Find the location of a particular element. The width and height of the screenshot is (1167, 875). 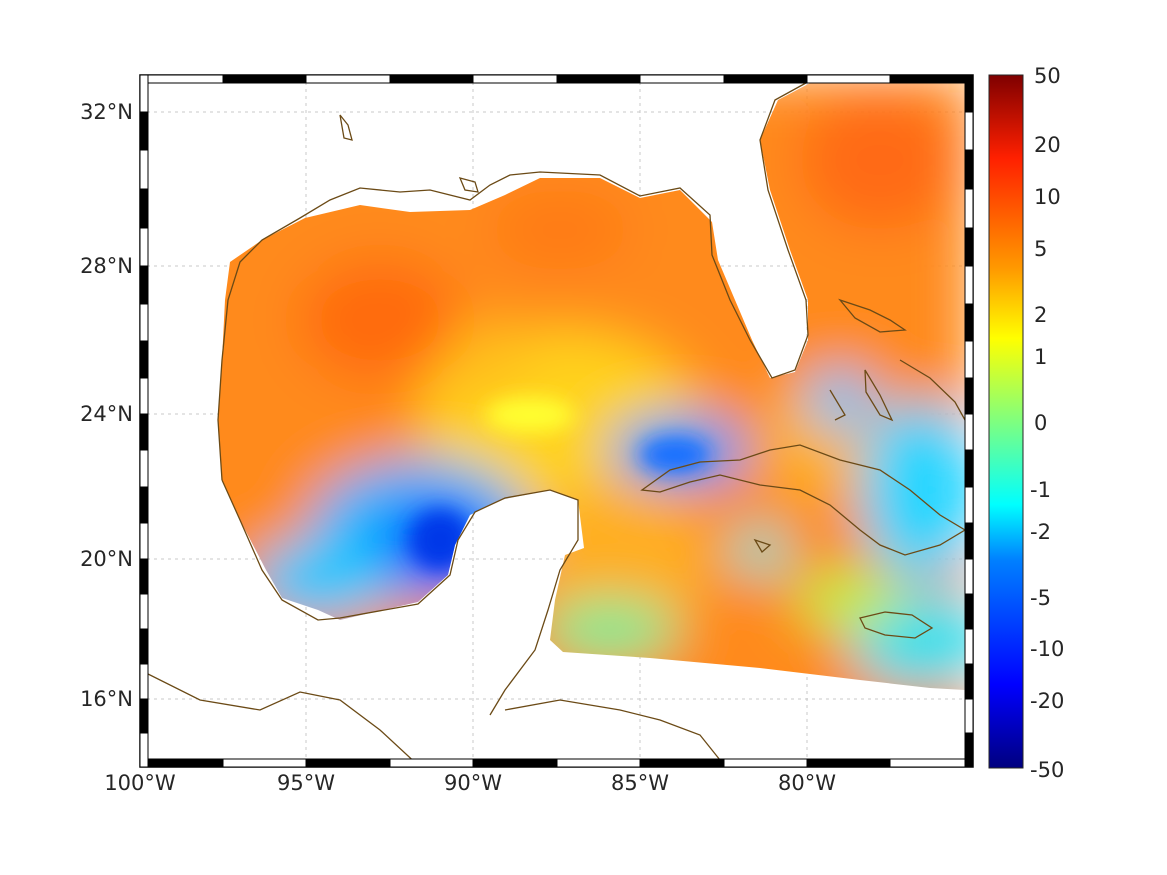

colorbar-tick-label: 20 is located at coordinates (1047, 145).